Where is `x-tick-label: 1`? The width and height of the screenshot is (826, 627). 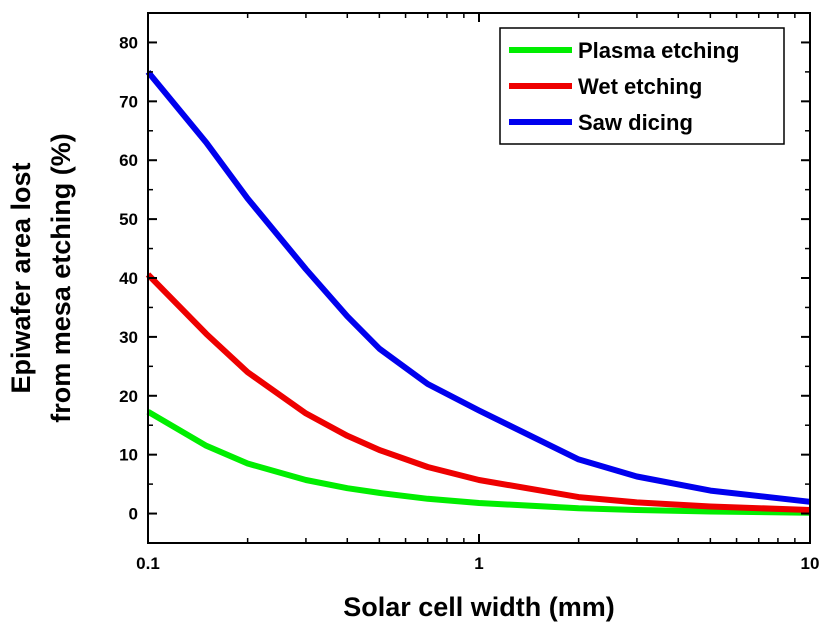
x-tick-label: 1 is located at coordinates (478, 563).